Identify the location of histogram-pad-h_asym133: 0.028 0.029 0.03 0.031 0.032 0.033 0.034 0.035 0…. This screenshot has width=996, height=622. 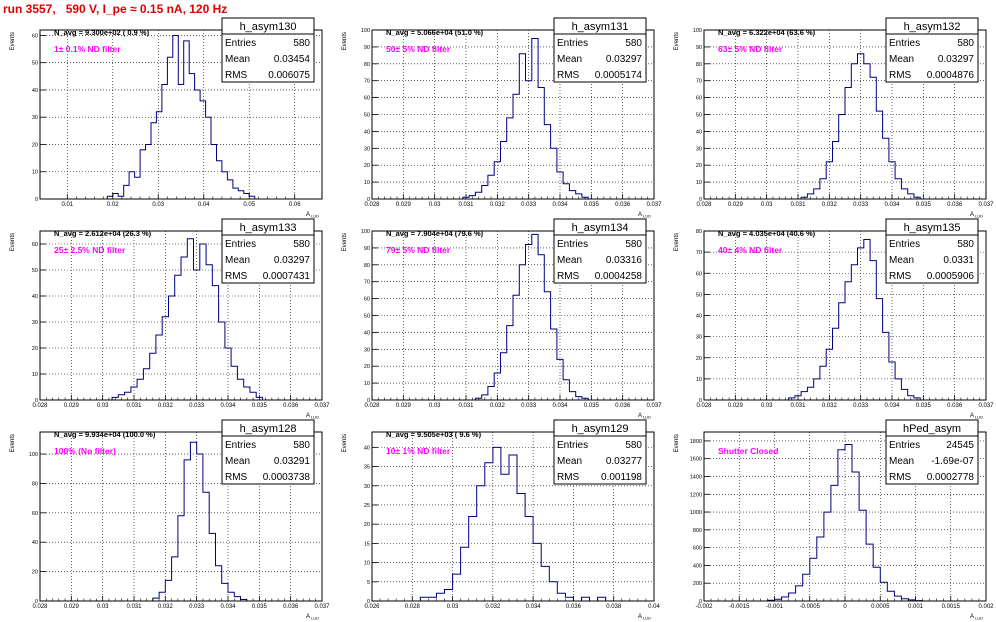
(170, 319).